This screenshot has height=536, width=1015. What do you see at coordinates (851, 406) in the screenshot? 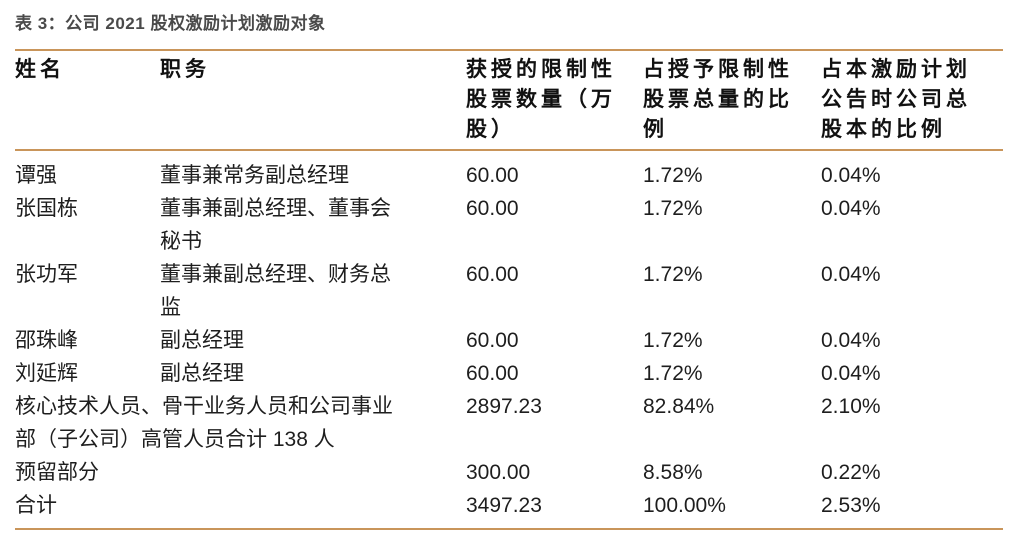
I see `cell-pct-capital: 2.10%` at bounding box center [851, 406].